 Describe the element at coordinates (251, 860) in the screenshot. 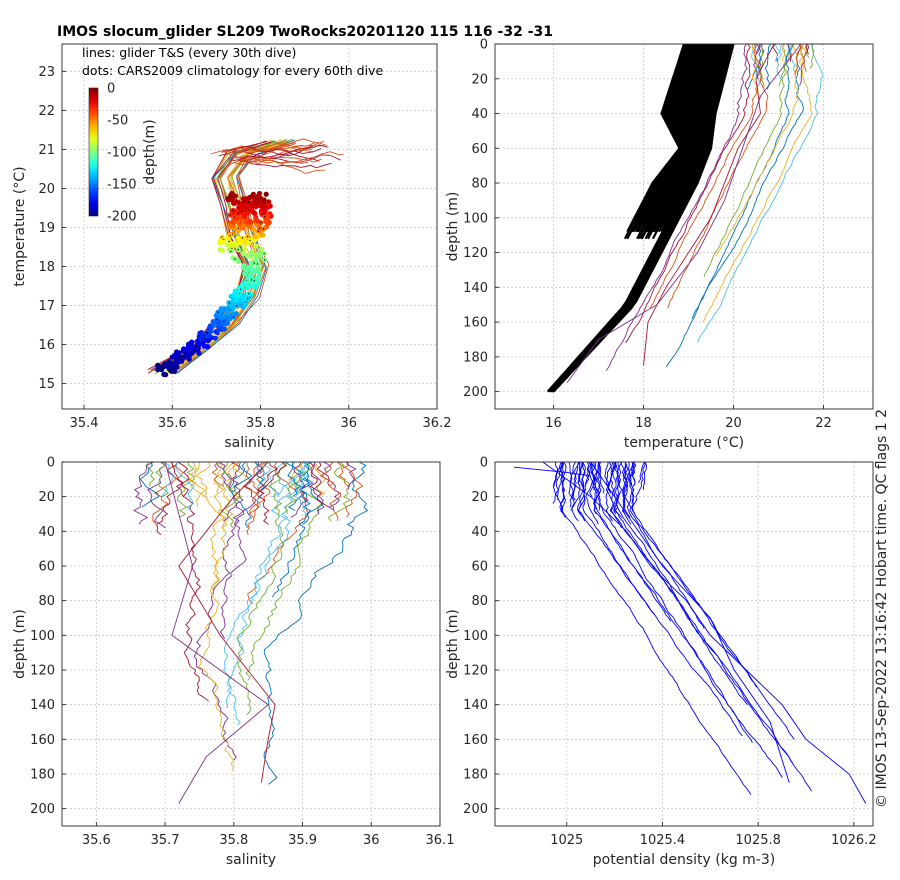

I see `x-axis-label: salinity` at that location.